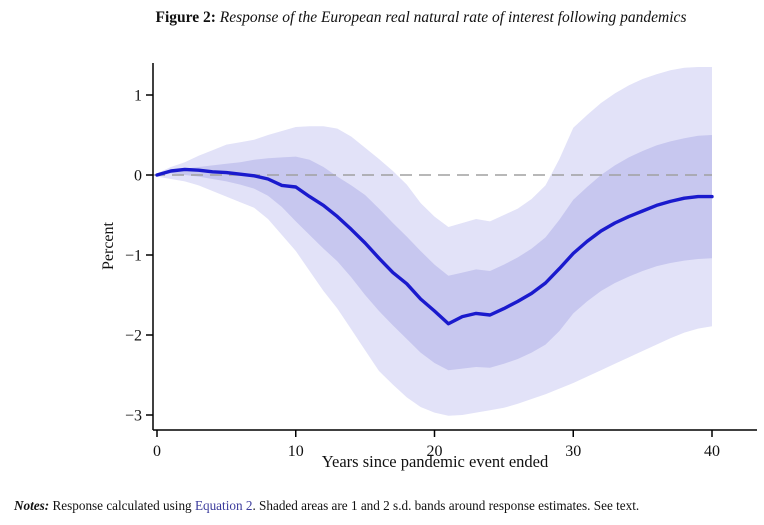  Describe the element at coordinates (133, 256) in the screenshot. I see `y-tick-label: −1` at that location.